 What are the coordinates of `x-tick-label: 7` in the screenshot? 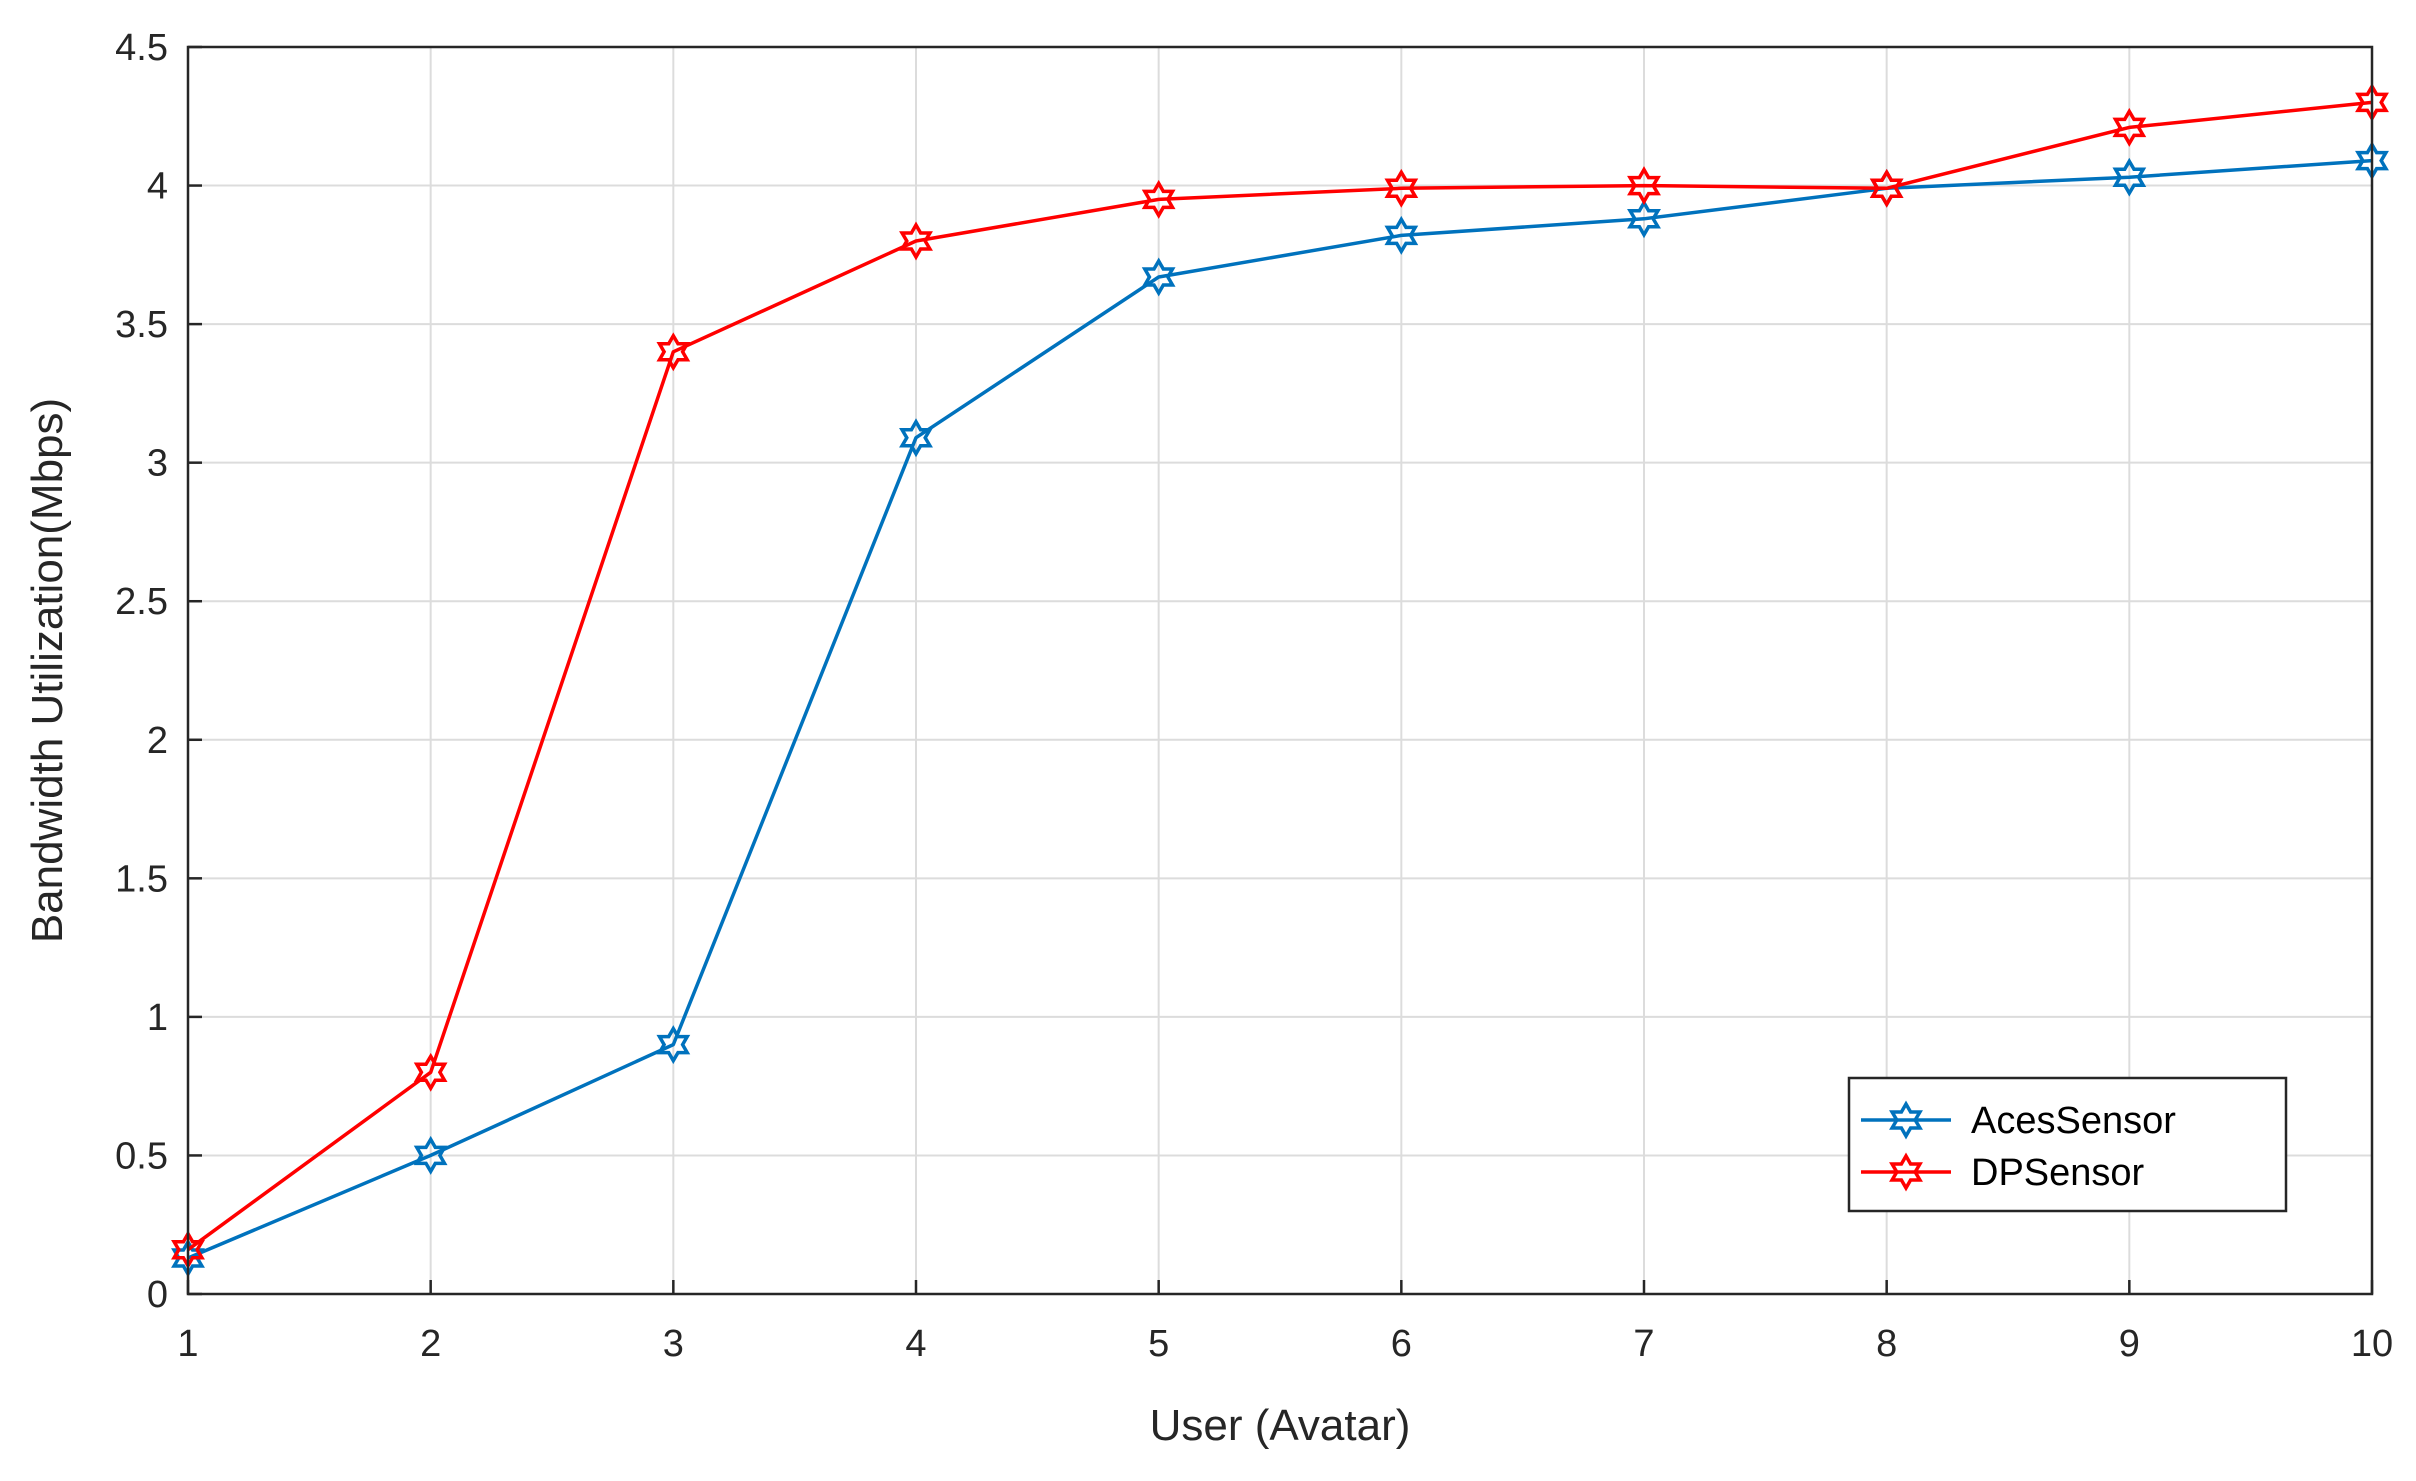 It's located at (1643, 1344).